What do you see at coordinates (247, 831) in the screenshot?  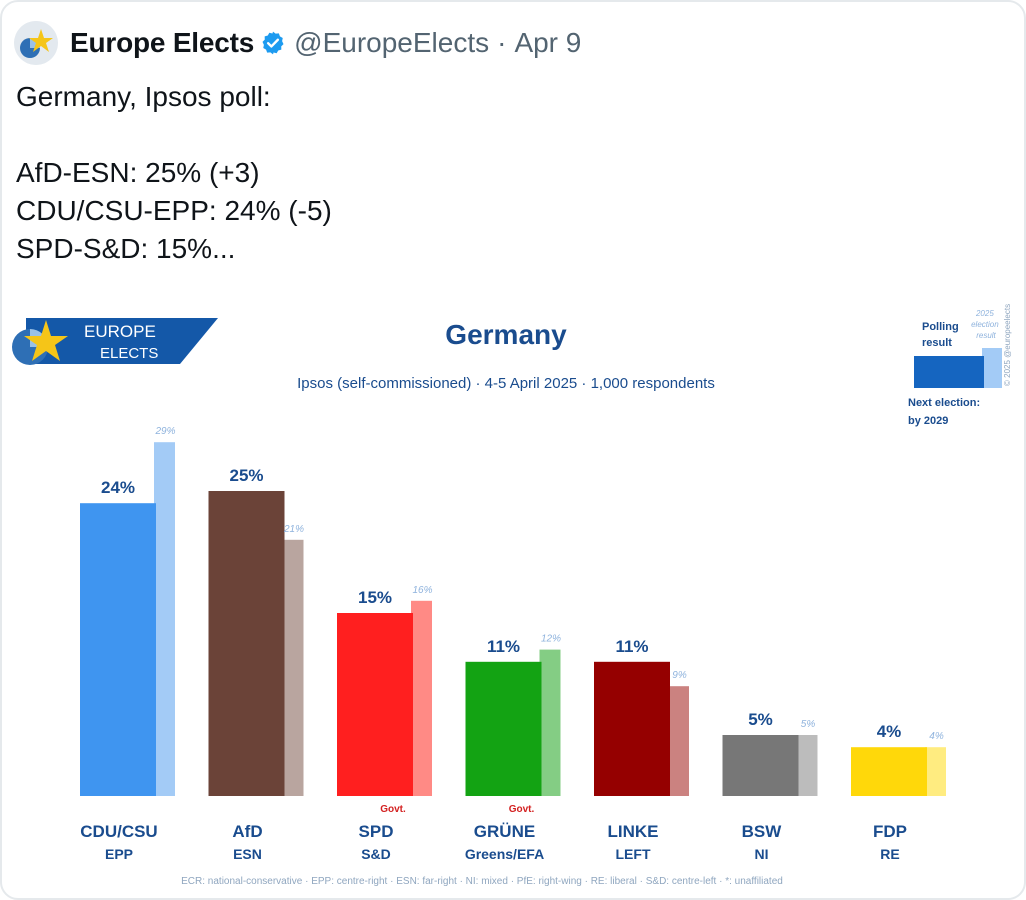 I see `party-label: AfD` at bounding box center [247, 831].